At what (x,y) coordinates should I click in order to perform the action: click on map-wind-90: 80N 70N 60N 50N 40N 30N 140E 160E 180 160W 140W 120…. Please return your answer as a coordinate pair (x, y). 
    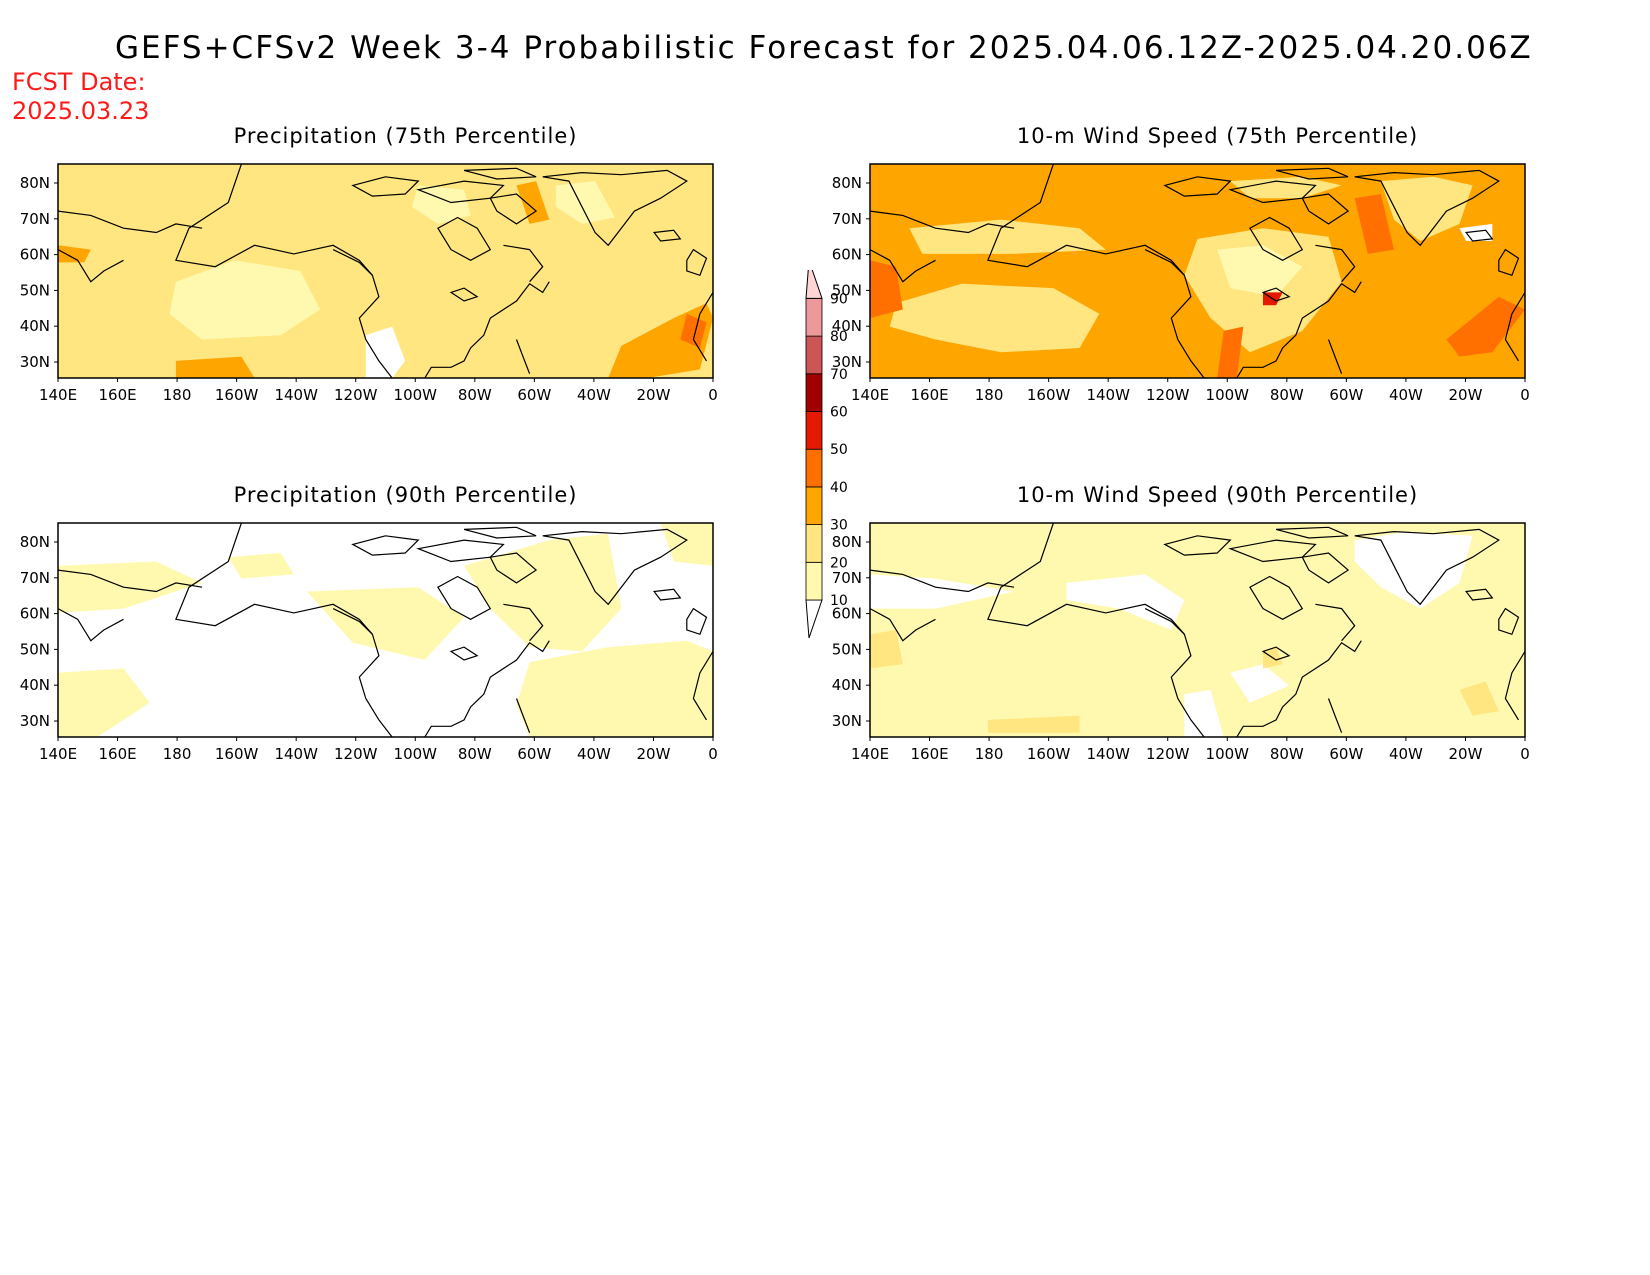
    Looking at the image, I should click on (1181, 642).